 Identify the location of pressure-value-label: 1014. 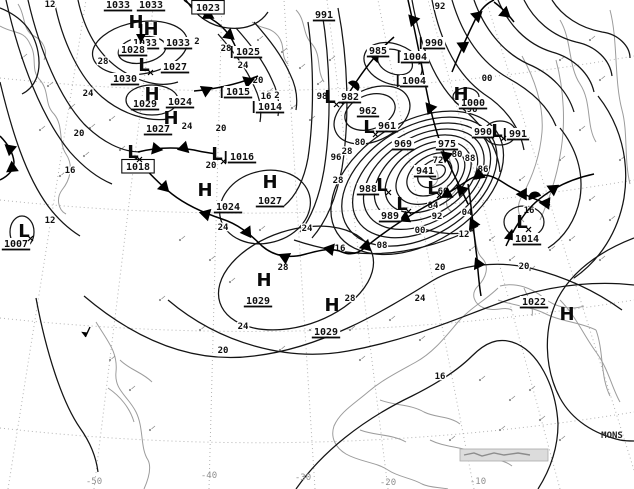
(527, 239).